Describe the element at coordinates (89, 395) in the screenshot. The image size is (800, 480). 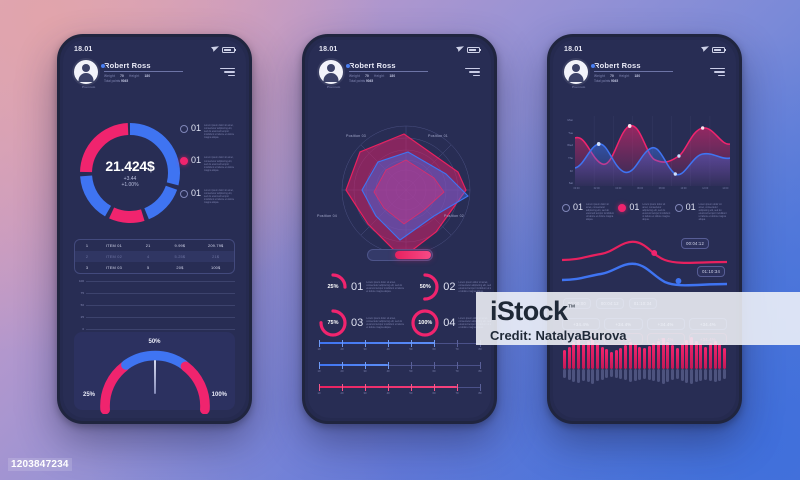
I see `gauge-label-left: 25%` at that location.